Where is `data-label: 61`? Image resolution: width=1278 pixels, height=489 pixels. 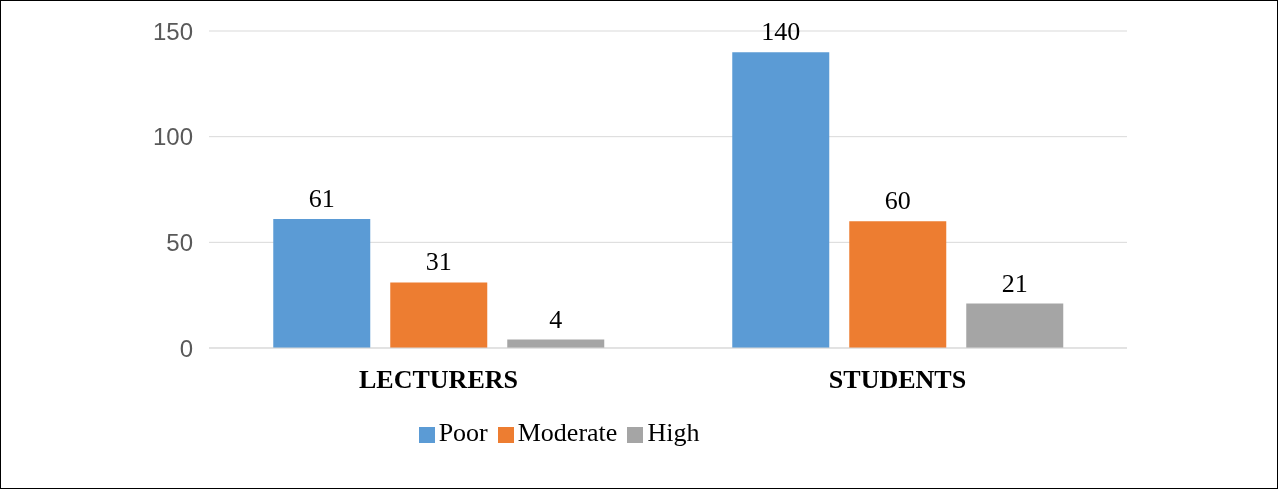
data-label: 61 is located at coordinates (321, 199).